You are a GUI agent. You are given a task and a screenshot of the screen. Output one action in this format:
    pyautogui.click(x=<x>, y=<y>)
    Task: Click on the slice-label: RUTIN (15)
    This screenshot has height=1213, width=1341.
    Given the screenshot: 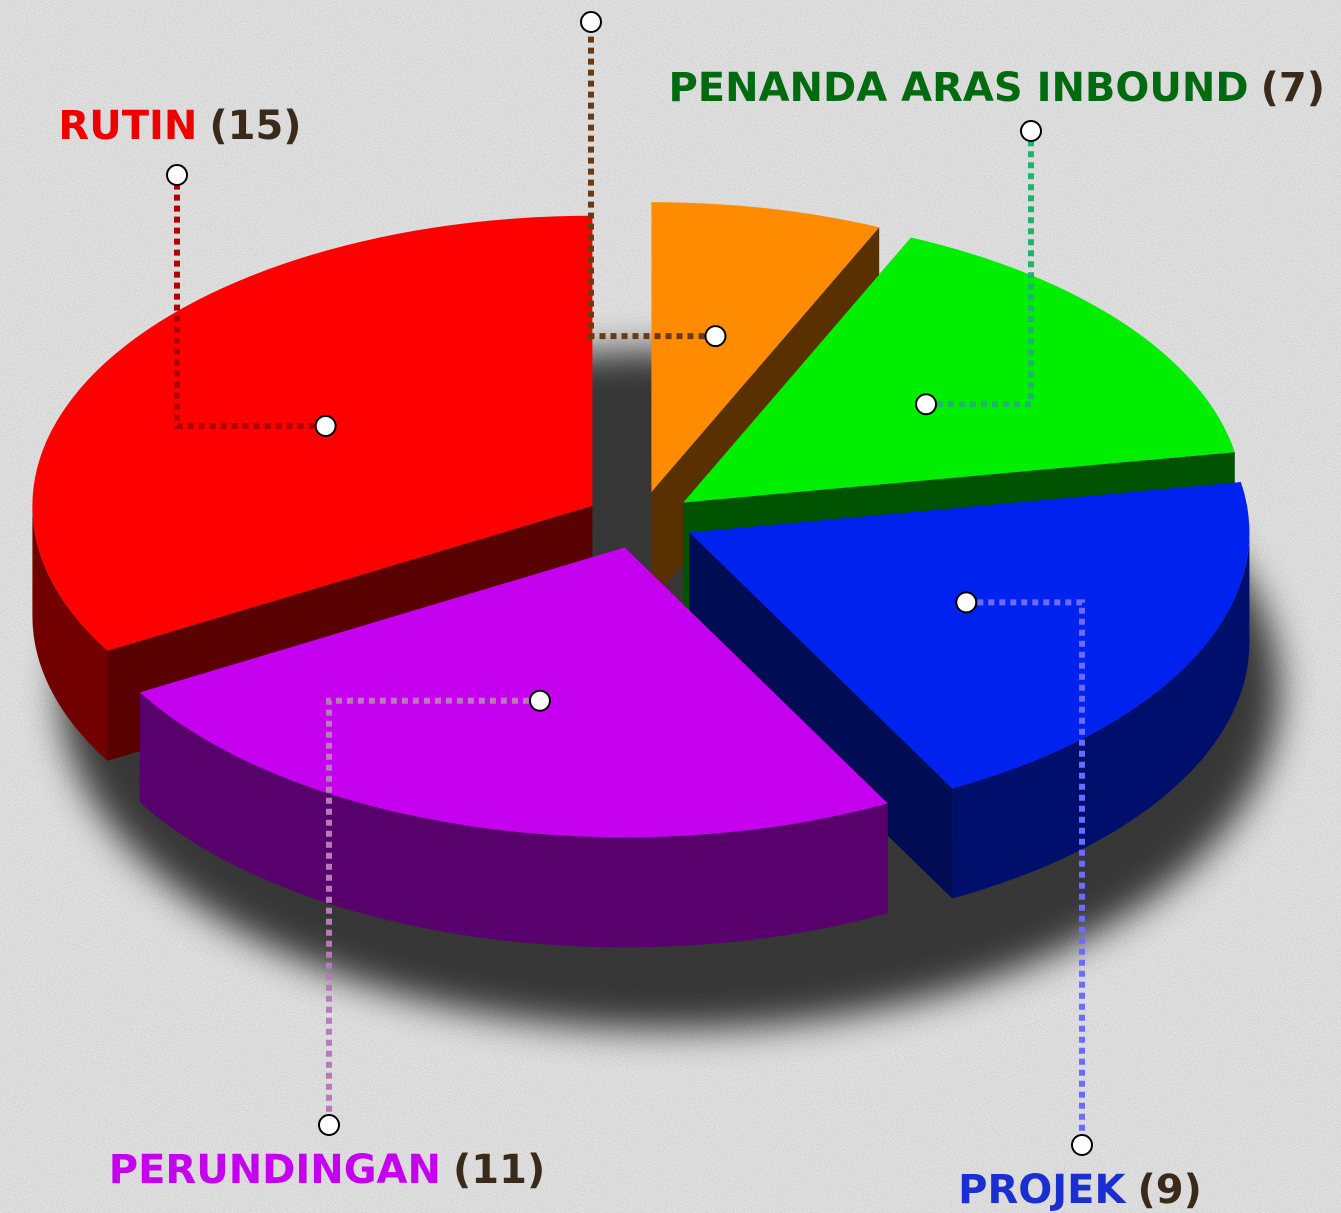 What is the action you would take?
    pyautogui.click(x=179, y=126)
    